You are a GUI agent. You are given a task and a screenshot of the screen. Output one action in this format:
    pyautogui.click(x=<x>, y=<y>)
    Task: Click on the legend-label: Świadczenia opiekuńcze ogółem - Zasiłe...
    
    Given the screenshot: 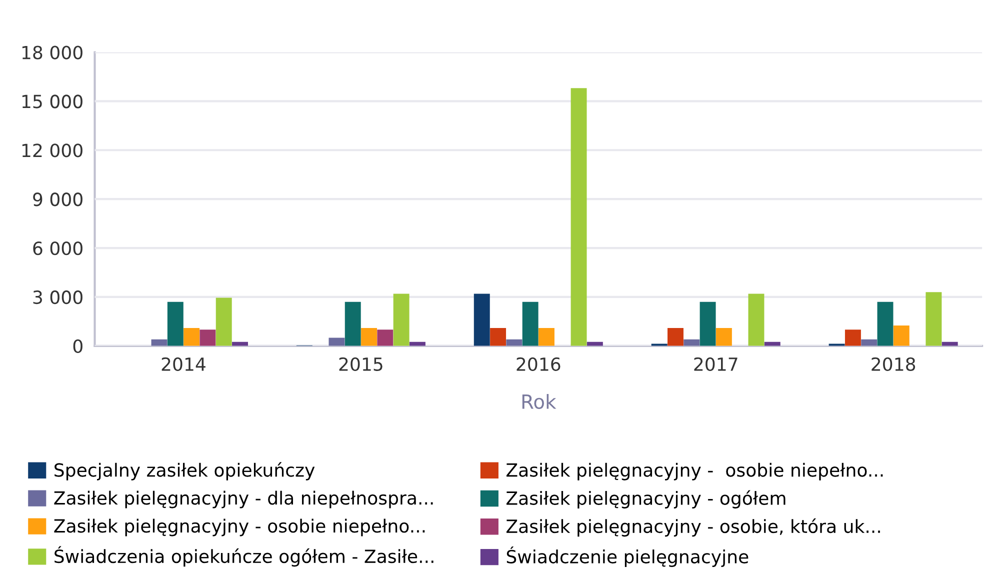 What is the action you would take?
    pyautogui.click(x=244, y=556)
    